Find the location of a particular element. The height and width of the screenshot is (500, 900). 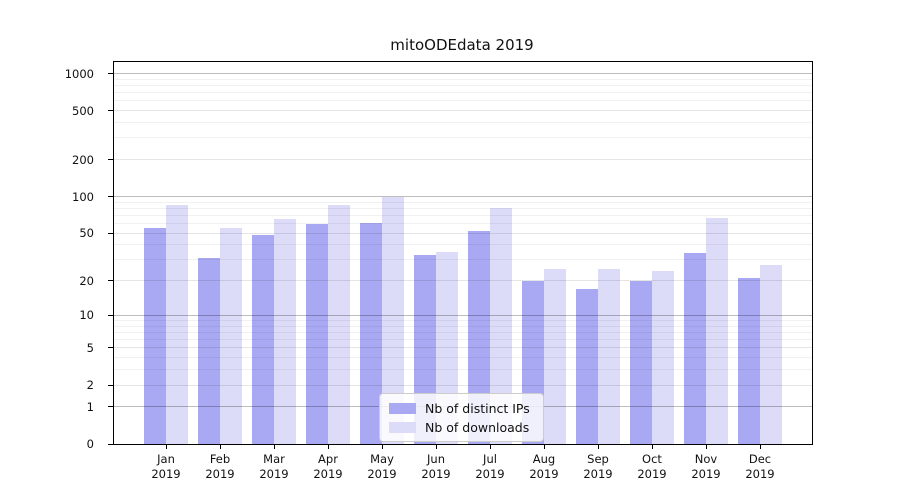

y-tick-label-1: 1 is located at coordinates (90, 406).